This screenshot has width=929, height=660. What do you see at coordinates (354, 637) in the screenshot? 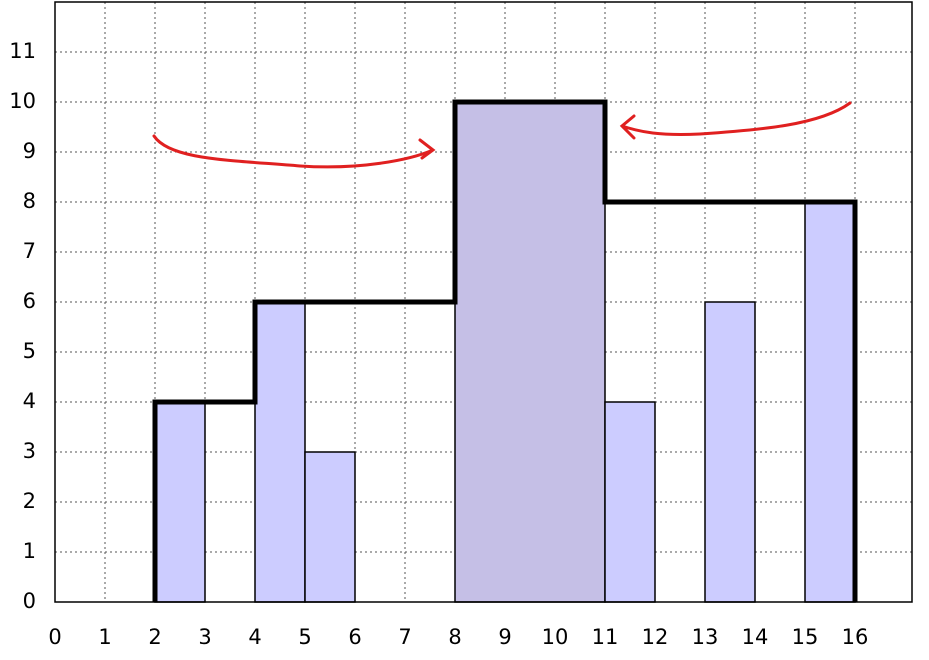
I see `x-tick-label: 6` at bounding box center [354, 637].